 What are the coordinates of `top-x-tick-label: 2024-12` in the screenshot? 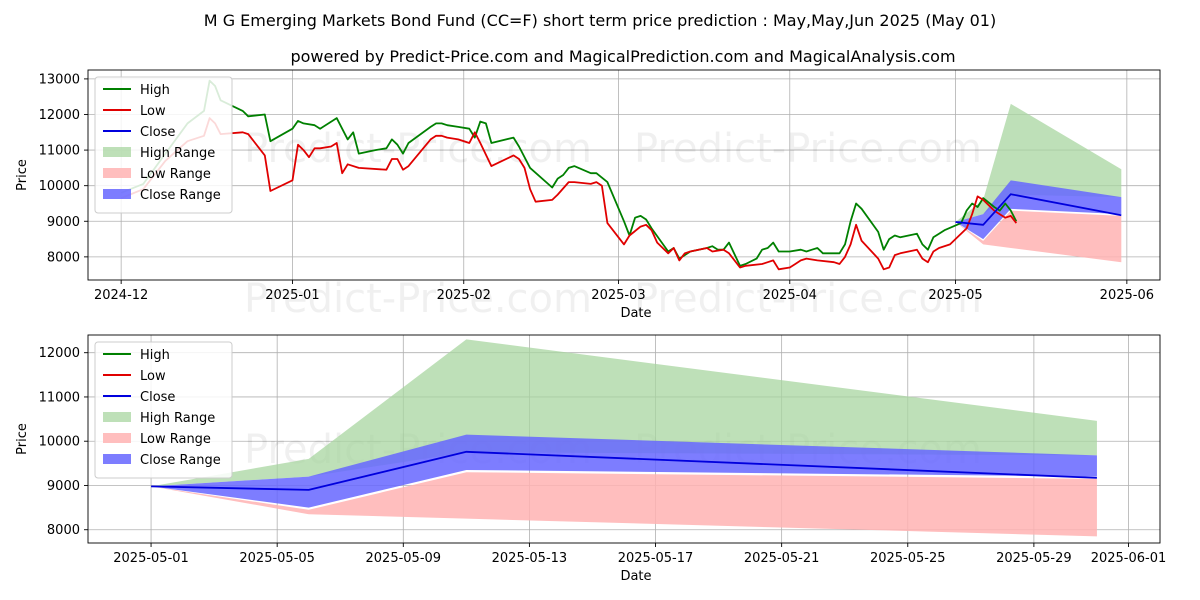 It's located at (121, 295).